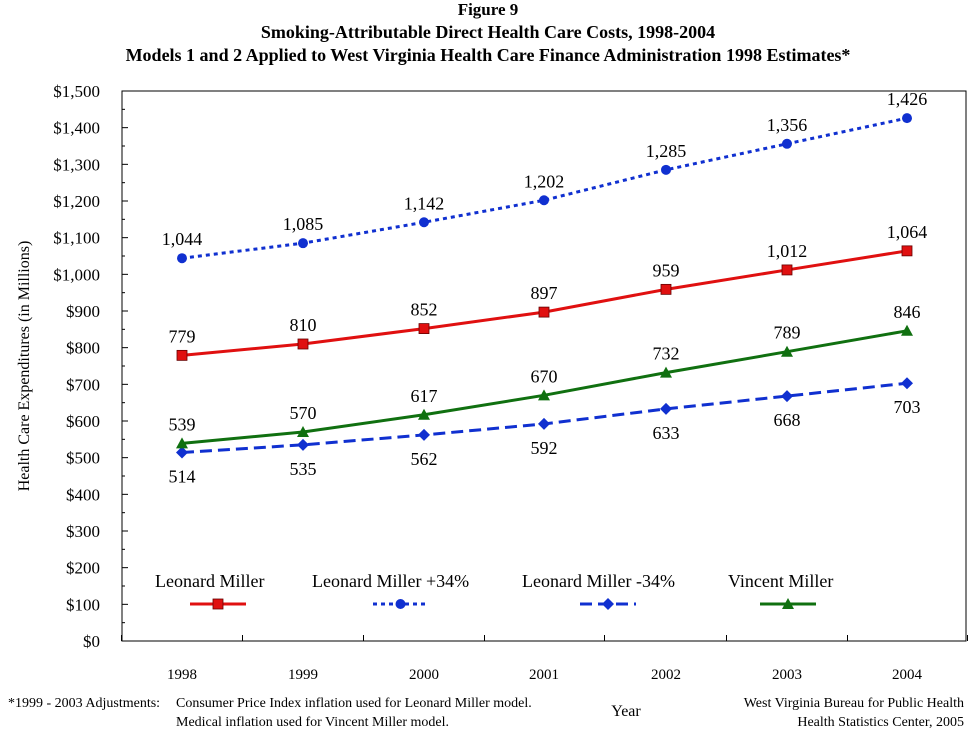  Describe the element at coordinates (424, 310) in the screenshot. I see `data-label-leonard-miller: 852` at that location.